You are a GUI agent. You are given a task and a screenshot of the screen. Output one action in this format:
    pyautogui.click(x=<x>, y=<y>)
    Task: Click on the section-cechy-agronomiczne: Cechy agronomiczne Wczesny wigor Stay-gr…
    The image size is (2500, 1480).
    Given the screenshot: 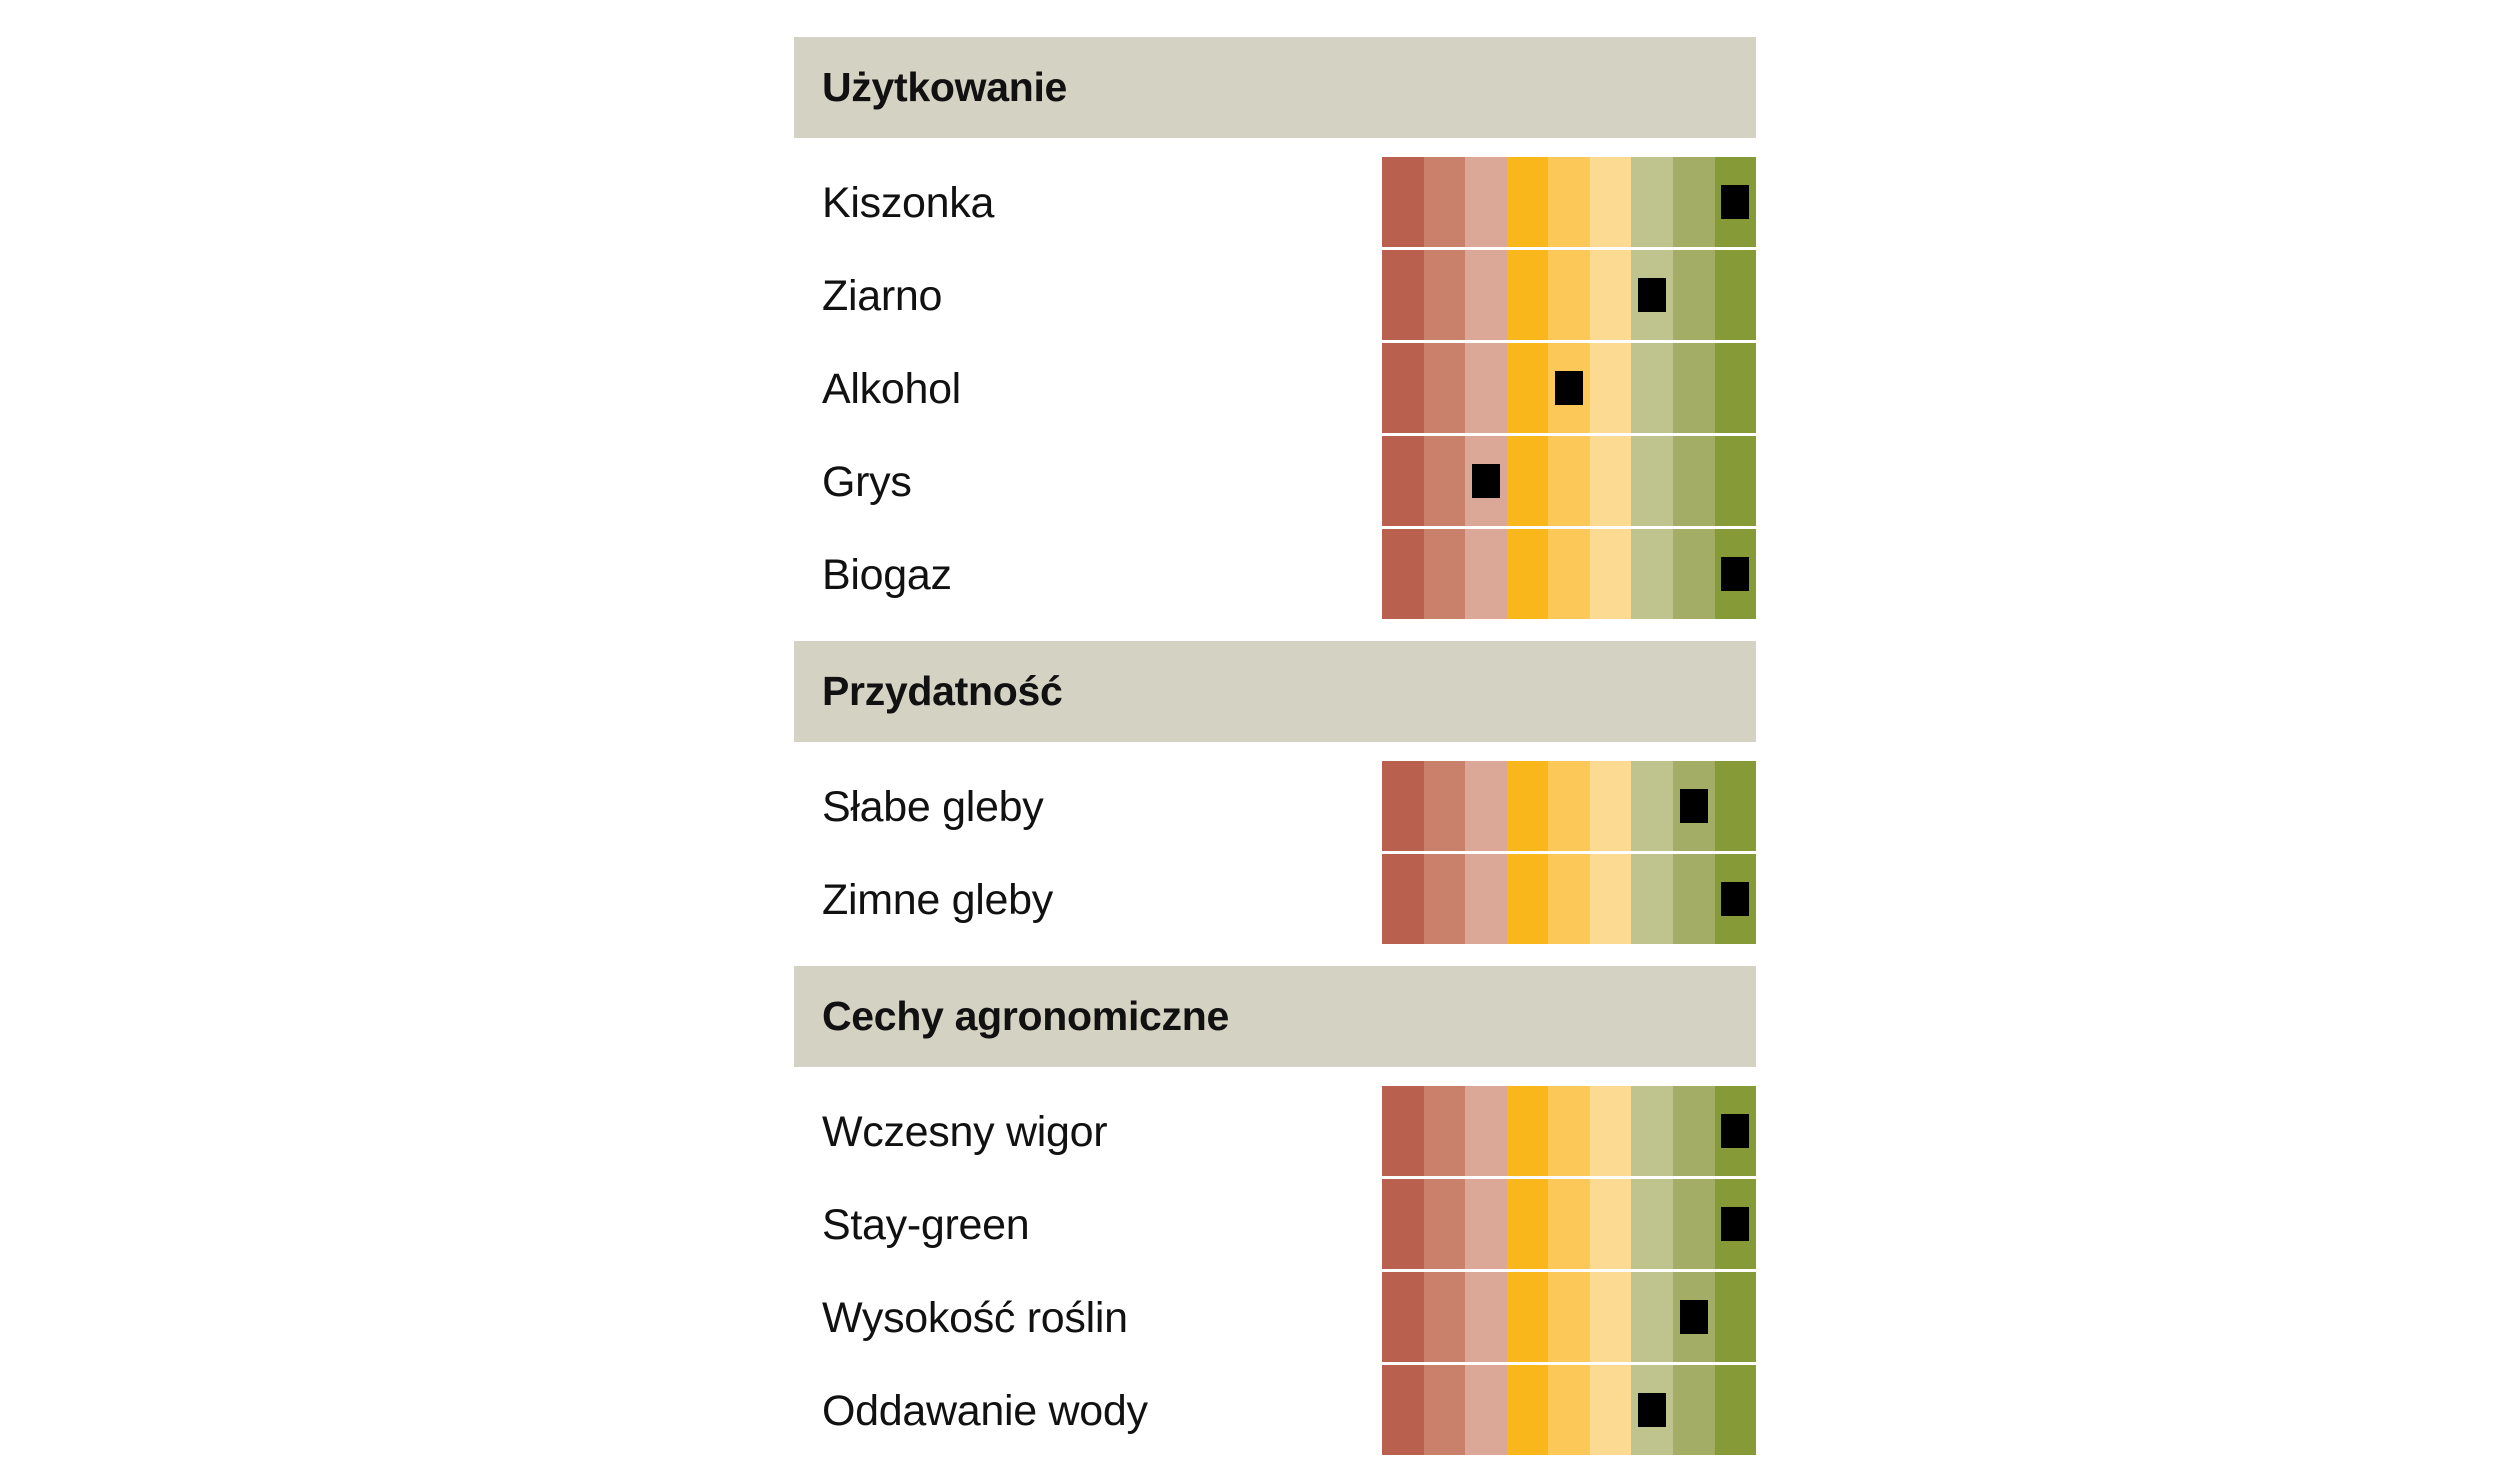 What is the action you would take?
    pyautogui.click(x=1275, y=1212)
    